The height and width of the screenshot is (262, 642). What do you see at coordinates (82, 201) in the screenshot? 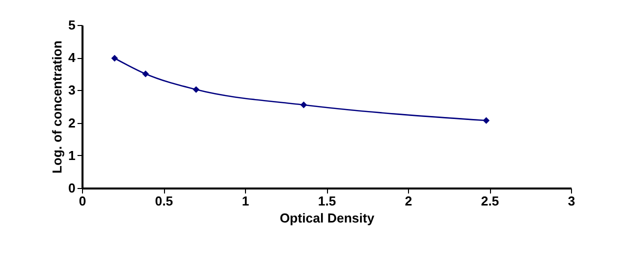
I see `x-tick-label: 0` at bounding box center [82, 201].